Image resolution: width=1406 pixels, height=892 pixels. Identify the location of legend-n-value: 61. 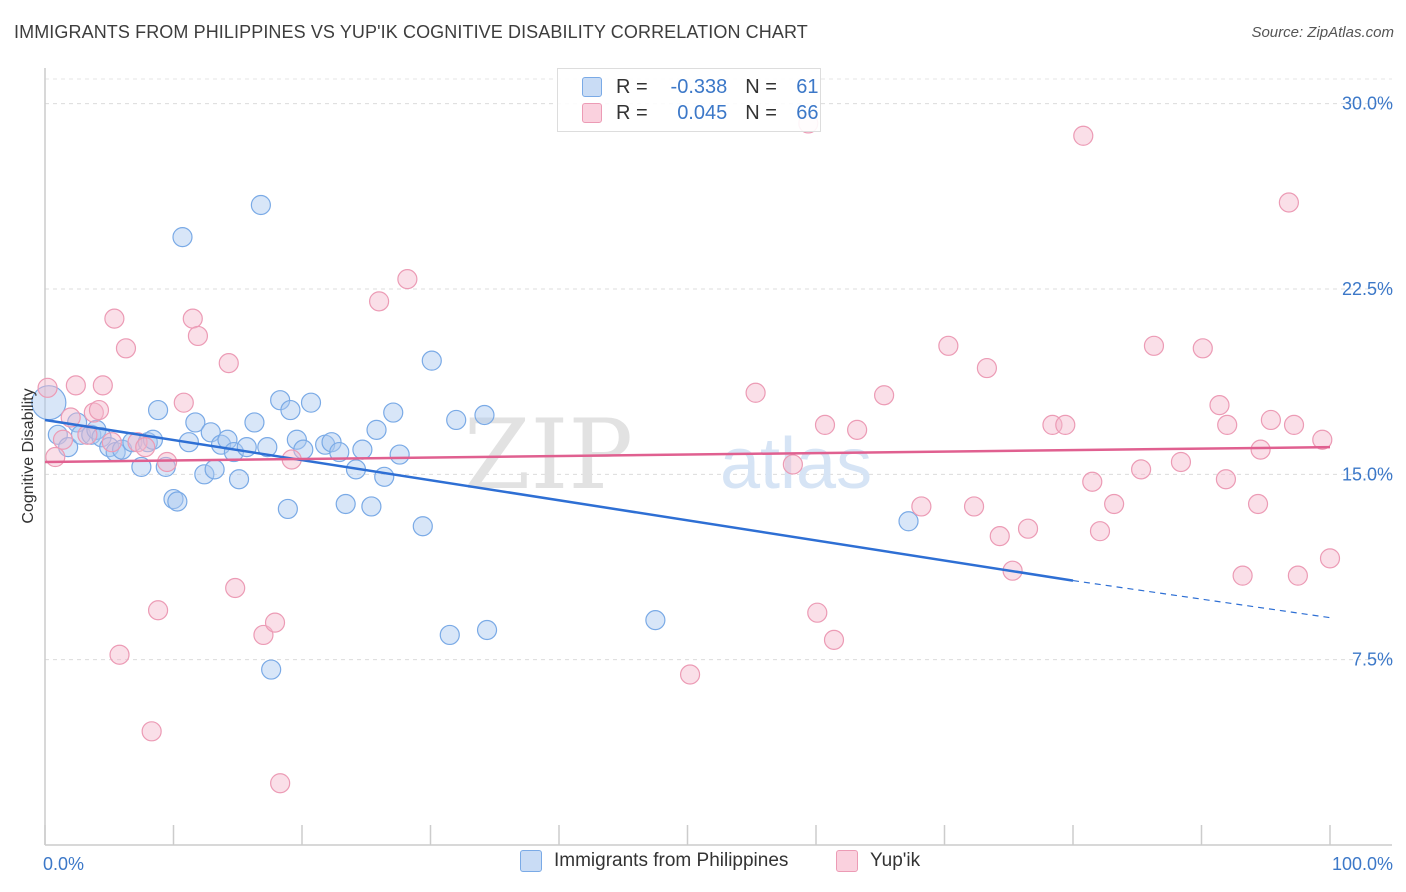
(807, 86).